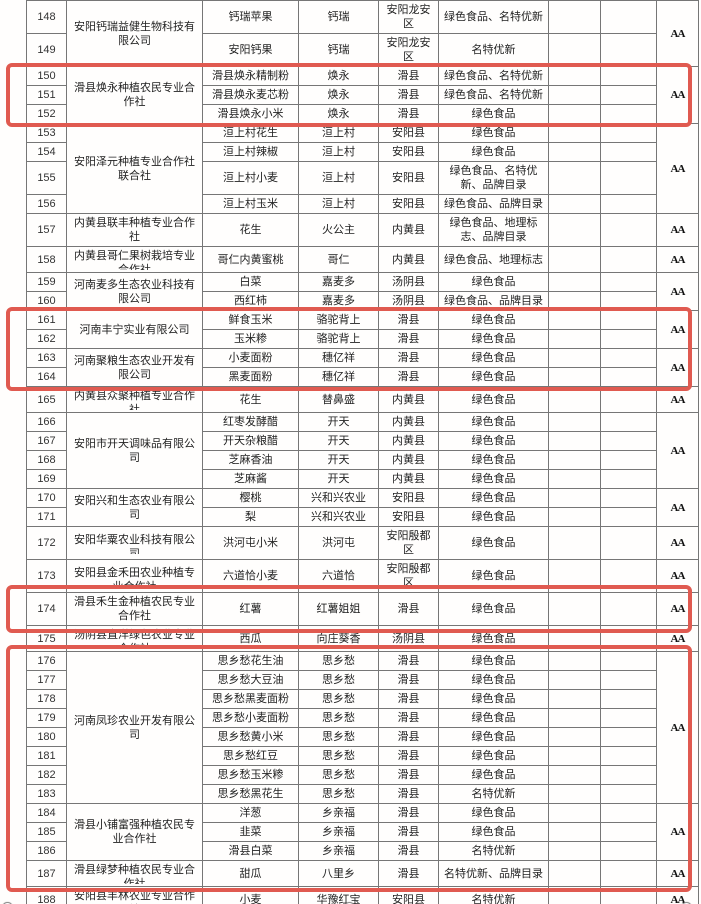  Describe the element at coordinates (338, 832) in the screenshot. I see `cell-brand: 乡亲福` at that location.